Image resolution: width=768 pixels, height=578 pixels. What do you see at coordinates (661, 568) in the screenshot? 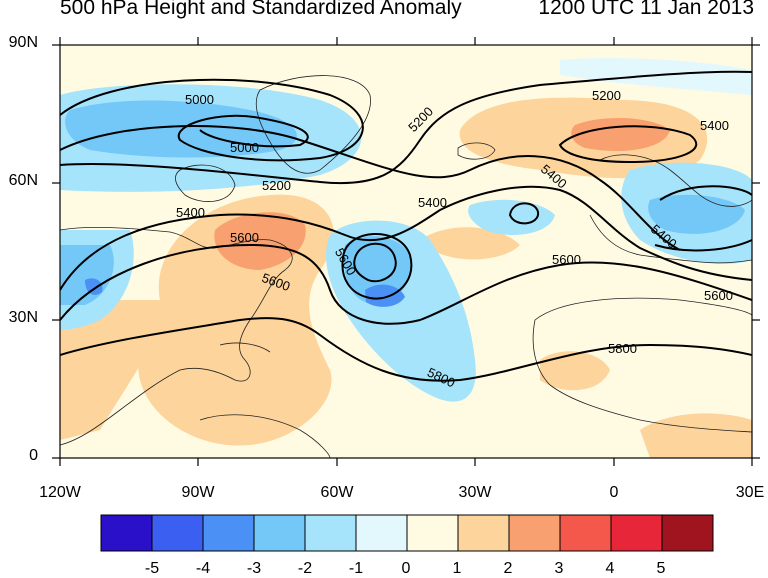
I see `colorbar-label: 5` at bounding box center [661, 568].